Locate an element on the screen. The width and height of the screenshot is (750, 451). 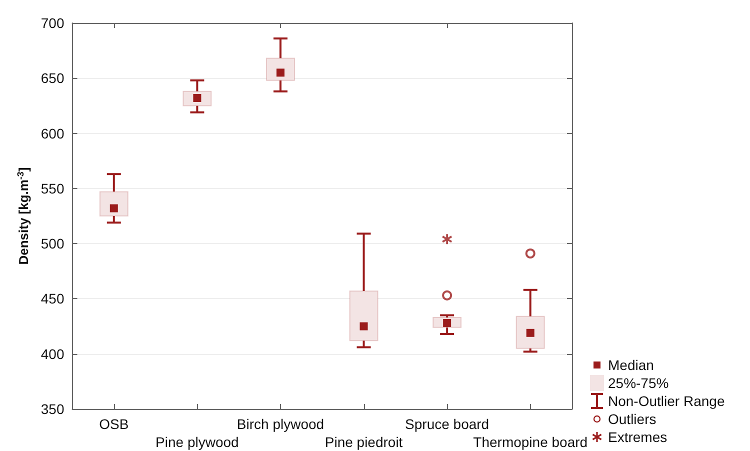
y-tick-label: 550 is located at coordinates (52, 188).